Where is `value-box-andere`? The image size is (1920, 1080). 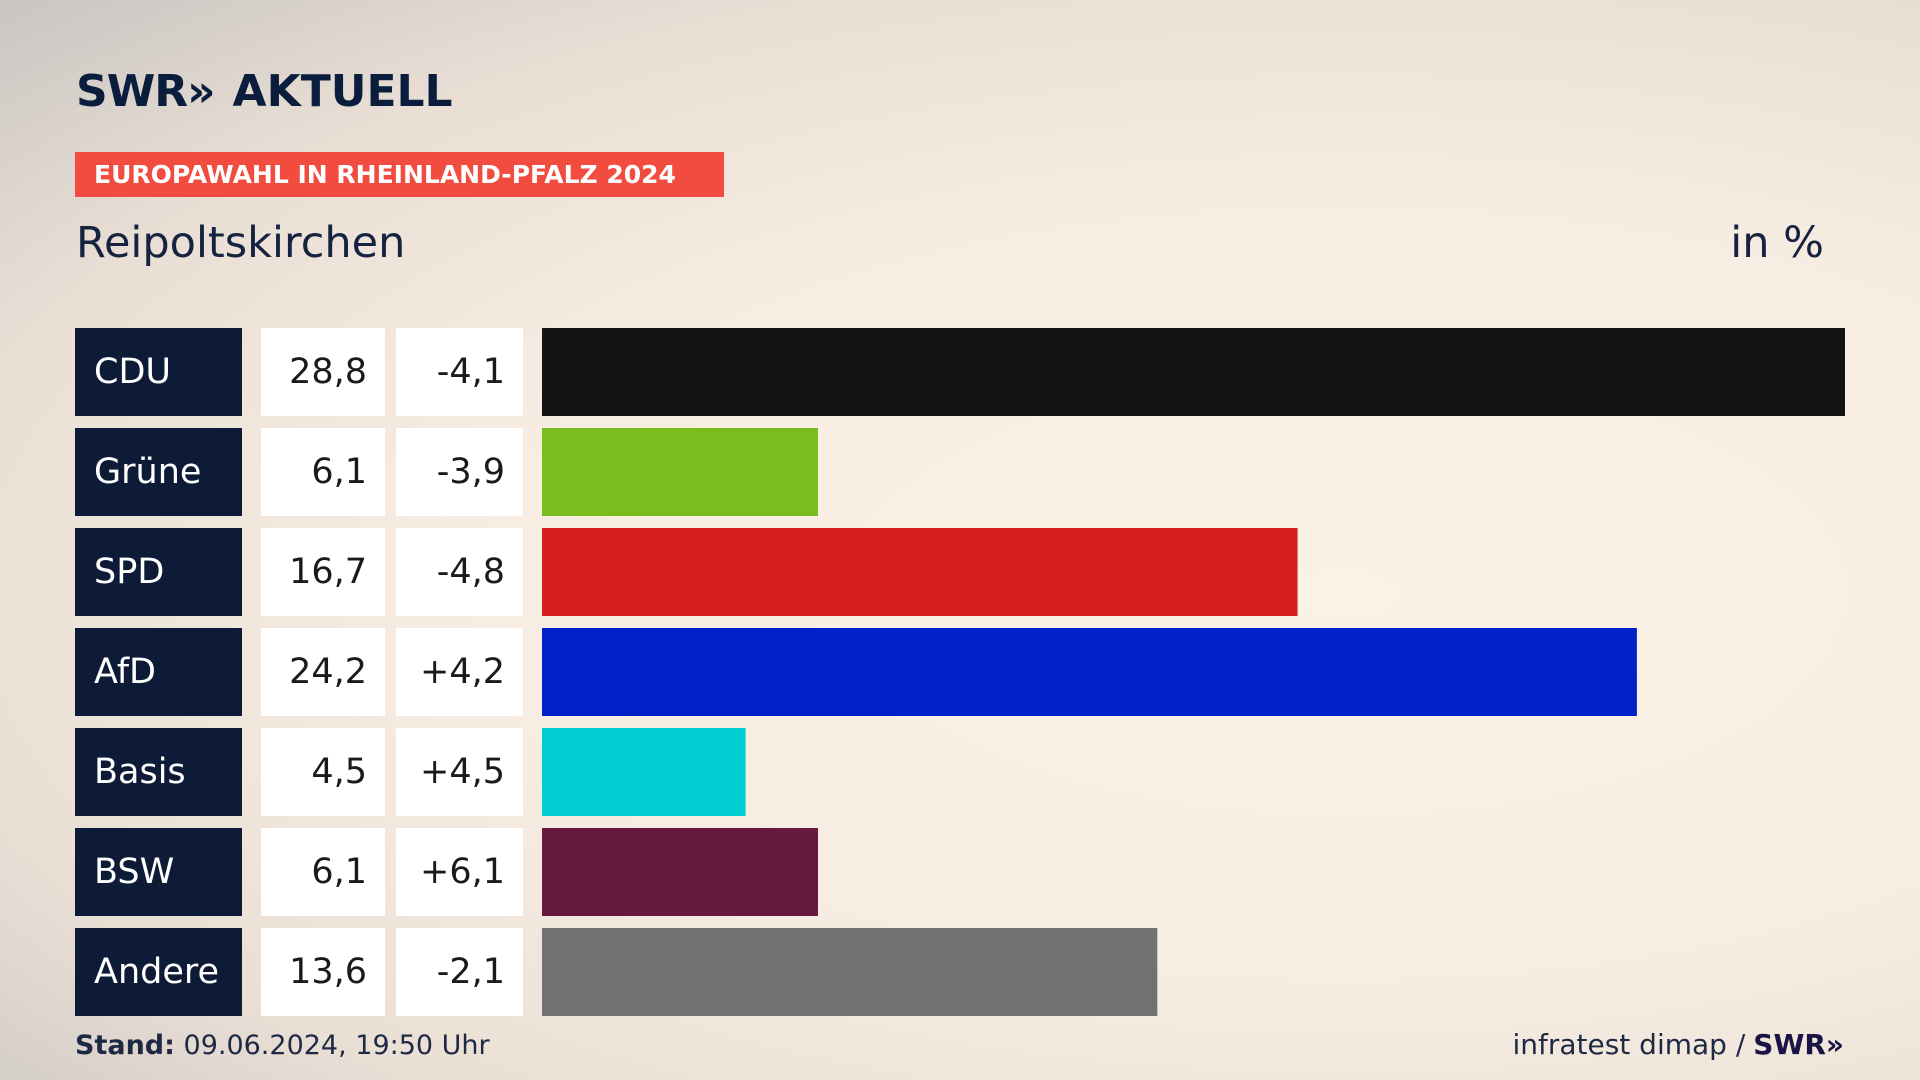 value-box-andere is located at coordinates (323, 972).